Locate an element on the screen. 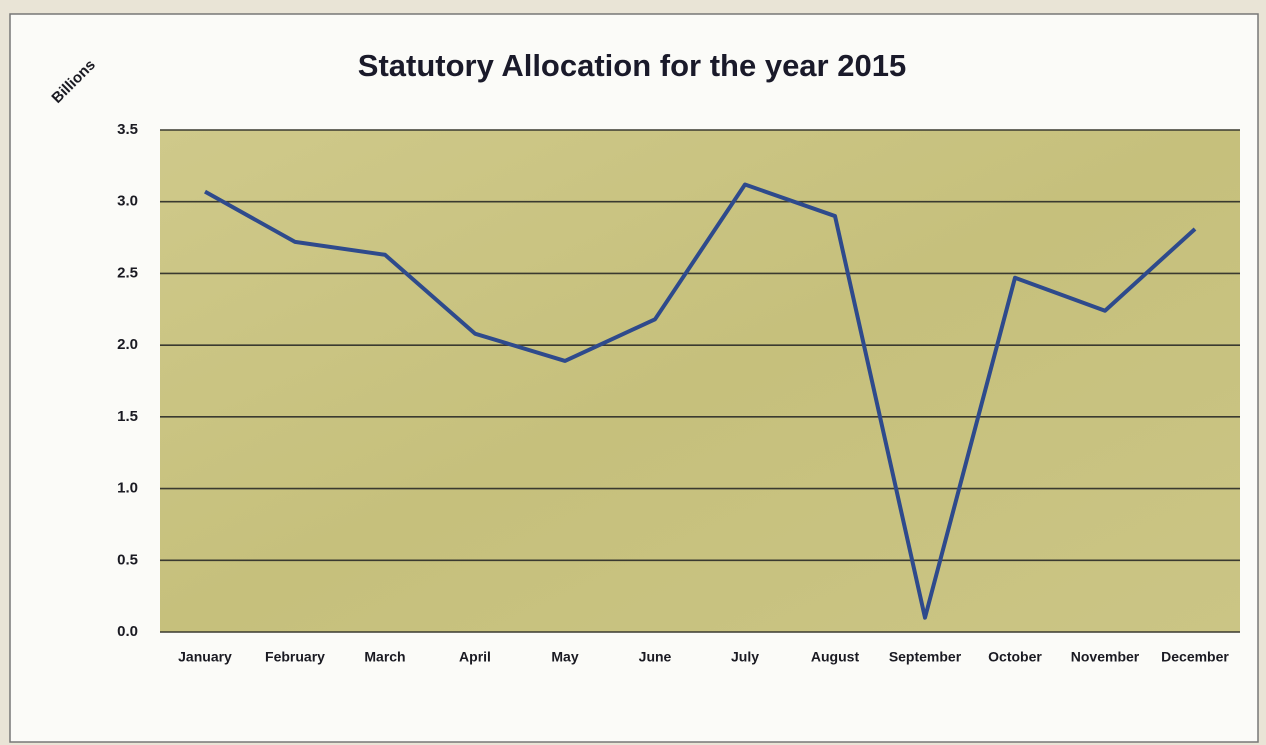 The width and height of the screenshot is (1266, 745). y-tick-label: 3.5 is located at coordinates (127, 129).